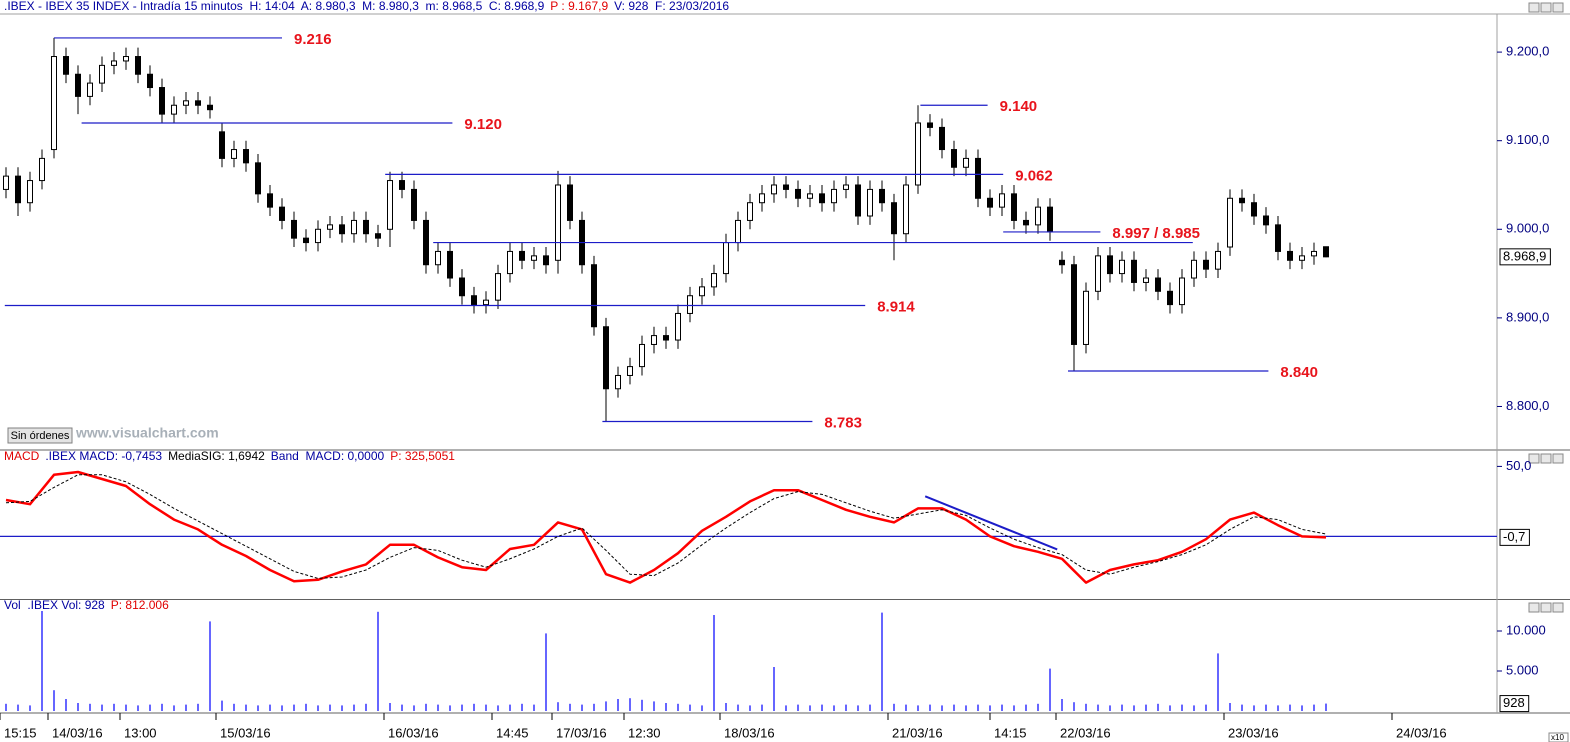 The width and height of the screenshot is (1570, 742). Describe the element at coordinates (313, 39) in the screenshot. I see `level-label: 9.216` at that location.